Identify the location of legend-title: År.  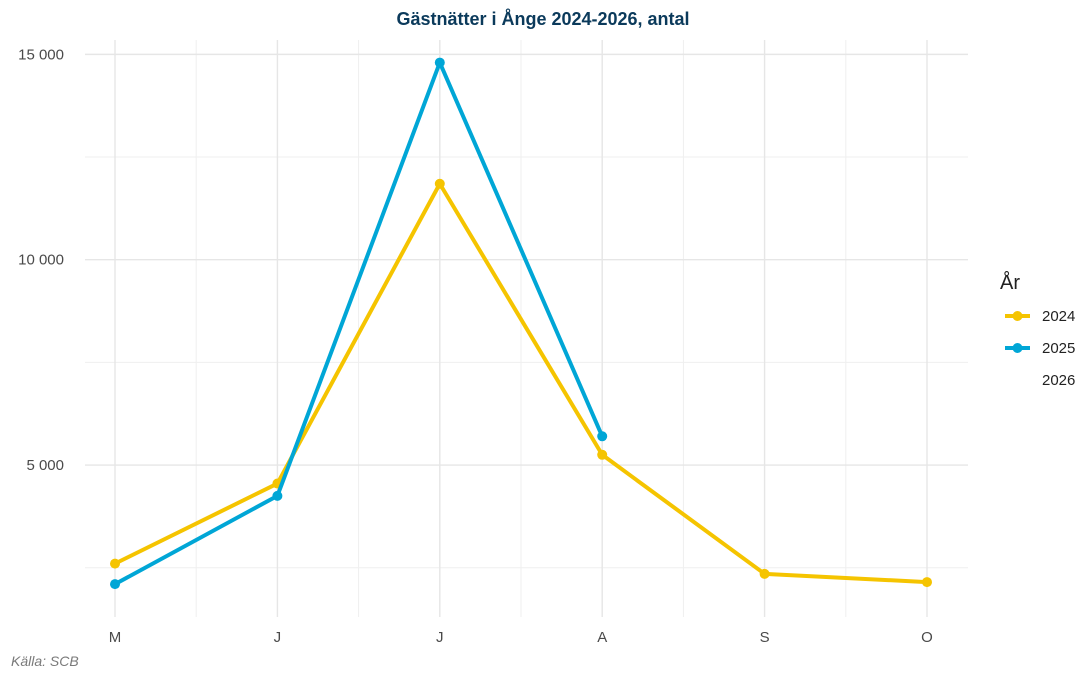
(1010, 282).